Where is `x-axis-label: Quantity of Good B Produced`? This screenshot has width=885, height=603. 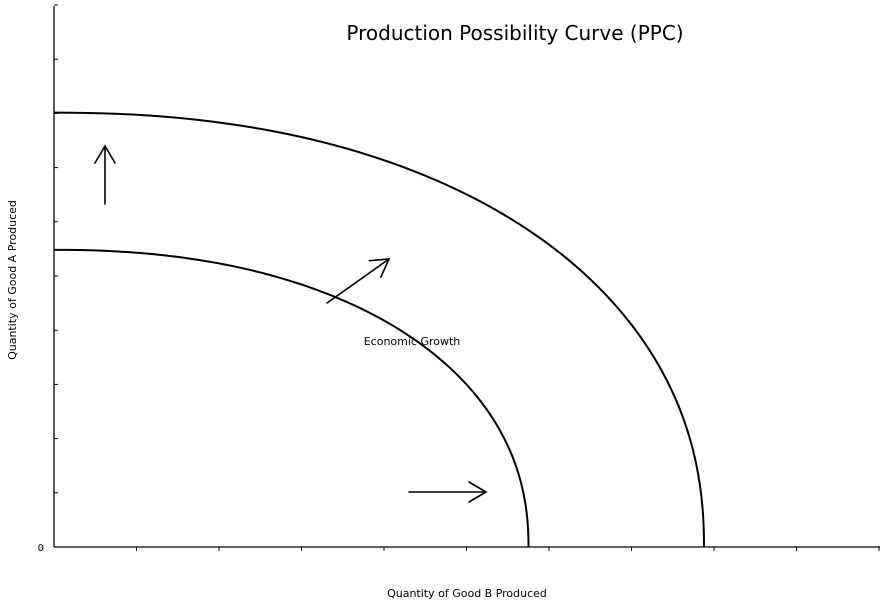 x-axis-label: Quantity of Good B Produced is located at coordinates (467, 593).